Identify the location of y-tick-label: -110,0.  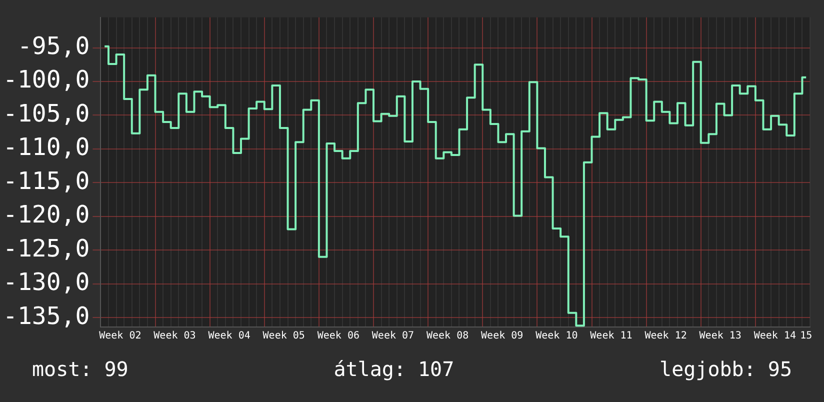
(46, 147).